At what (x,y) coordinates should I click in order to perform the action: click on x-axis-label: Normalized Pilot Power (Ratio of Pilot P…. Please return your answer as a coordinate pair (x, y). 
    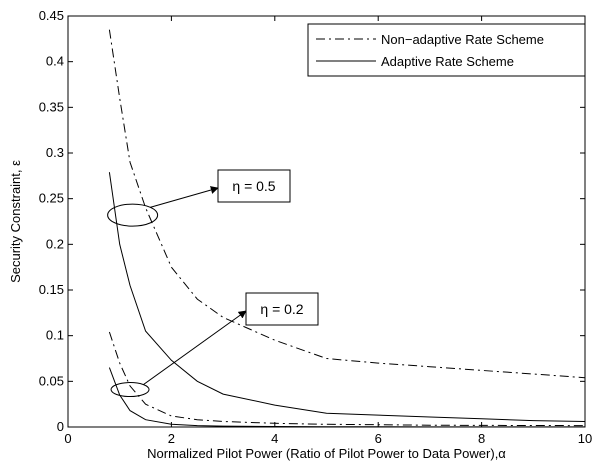
    Looking at the image, I should click on (326, 453).